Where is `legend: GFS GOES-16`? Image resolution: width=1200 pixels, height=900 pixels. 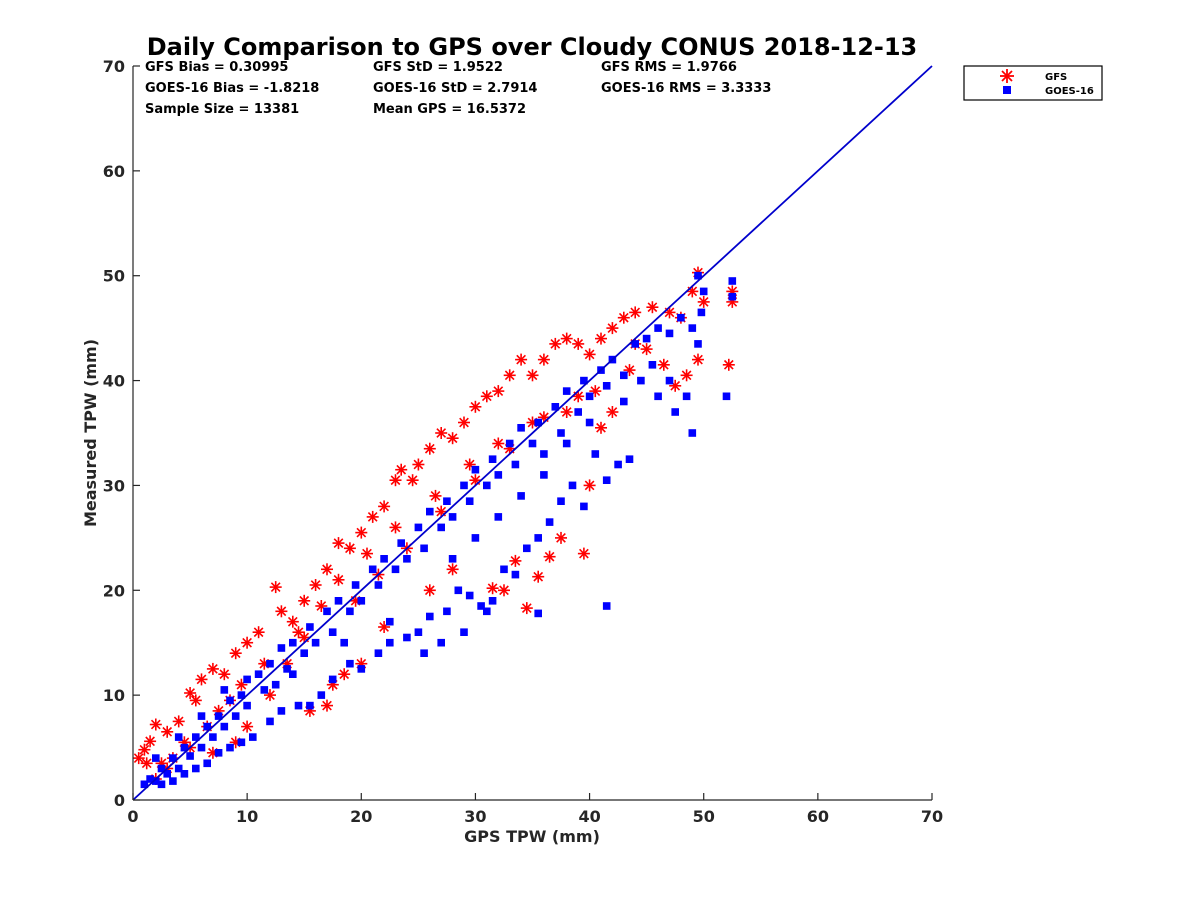
legend: GFS GOES-16 is located at coordinates (1033, 83).